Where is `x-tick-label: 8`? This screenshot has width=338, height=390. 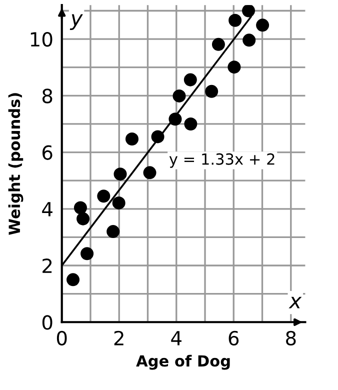
x-tick-label: 8 is located at coordinates (291, 338).